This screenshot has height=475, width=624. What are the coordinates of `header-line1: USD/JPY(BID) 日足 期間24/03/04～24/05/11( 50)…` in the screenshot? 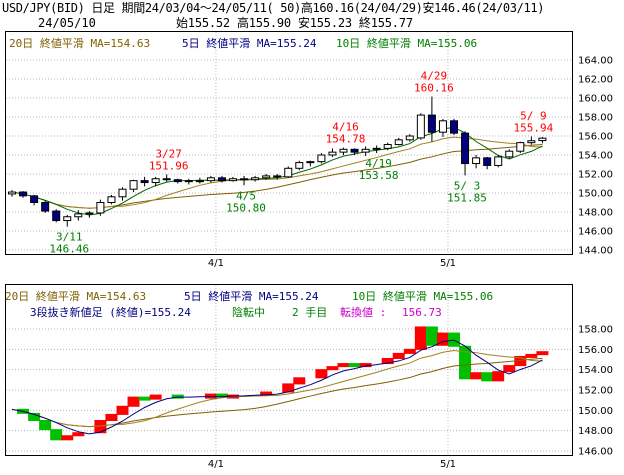 It's located at (273, 8).